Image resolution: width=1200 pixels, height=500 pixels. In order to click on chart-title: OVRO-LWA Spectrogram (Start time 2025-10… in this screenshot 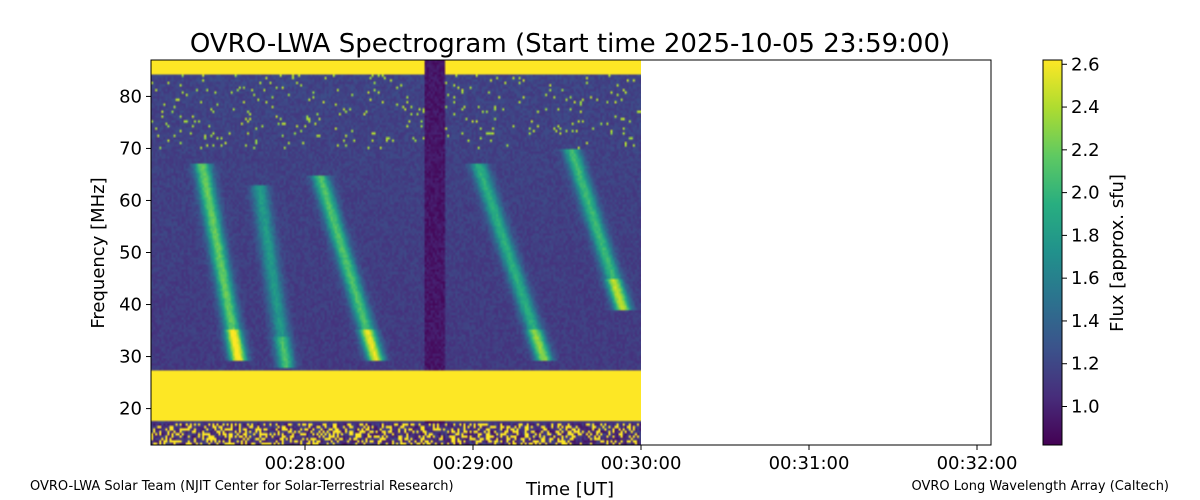, I will do `click(570, 44)`.